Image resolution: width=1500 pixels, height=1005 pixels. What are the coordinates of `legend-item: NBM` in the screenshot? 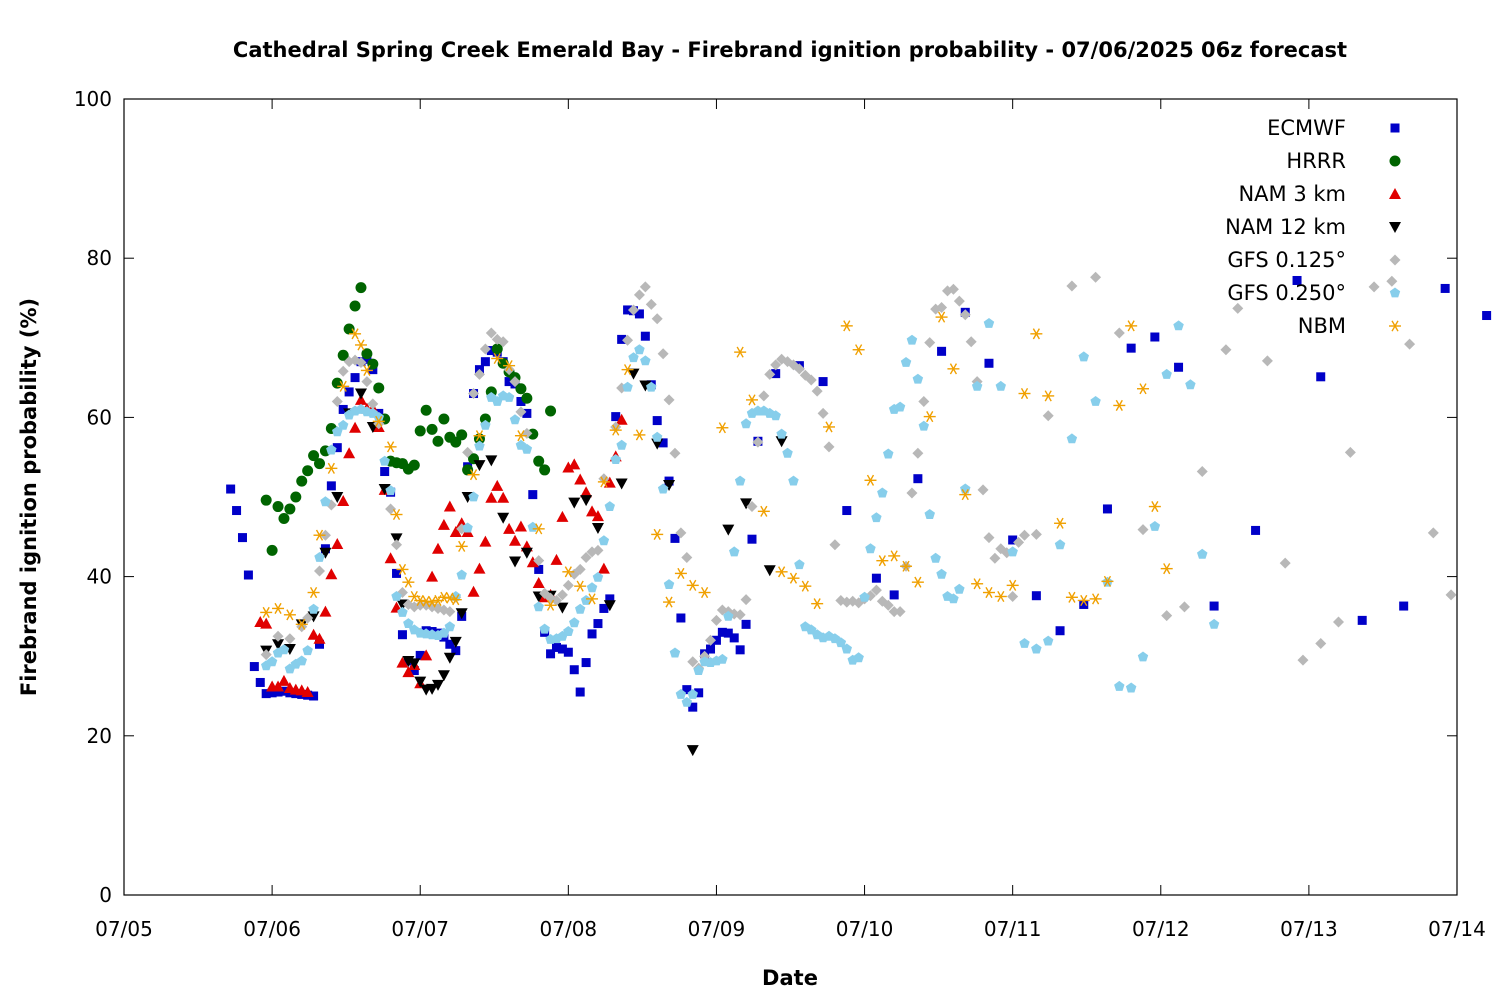 It's located at (1349, 326).